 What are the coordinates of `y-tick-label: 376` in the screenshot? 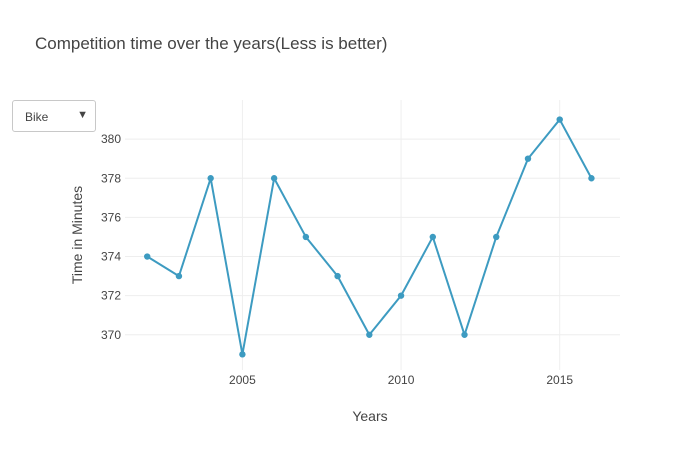 It's located at (111, 217).